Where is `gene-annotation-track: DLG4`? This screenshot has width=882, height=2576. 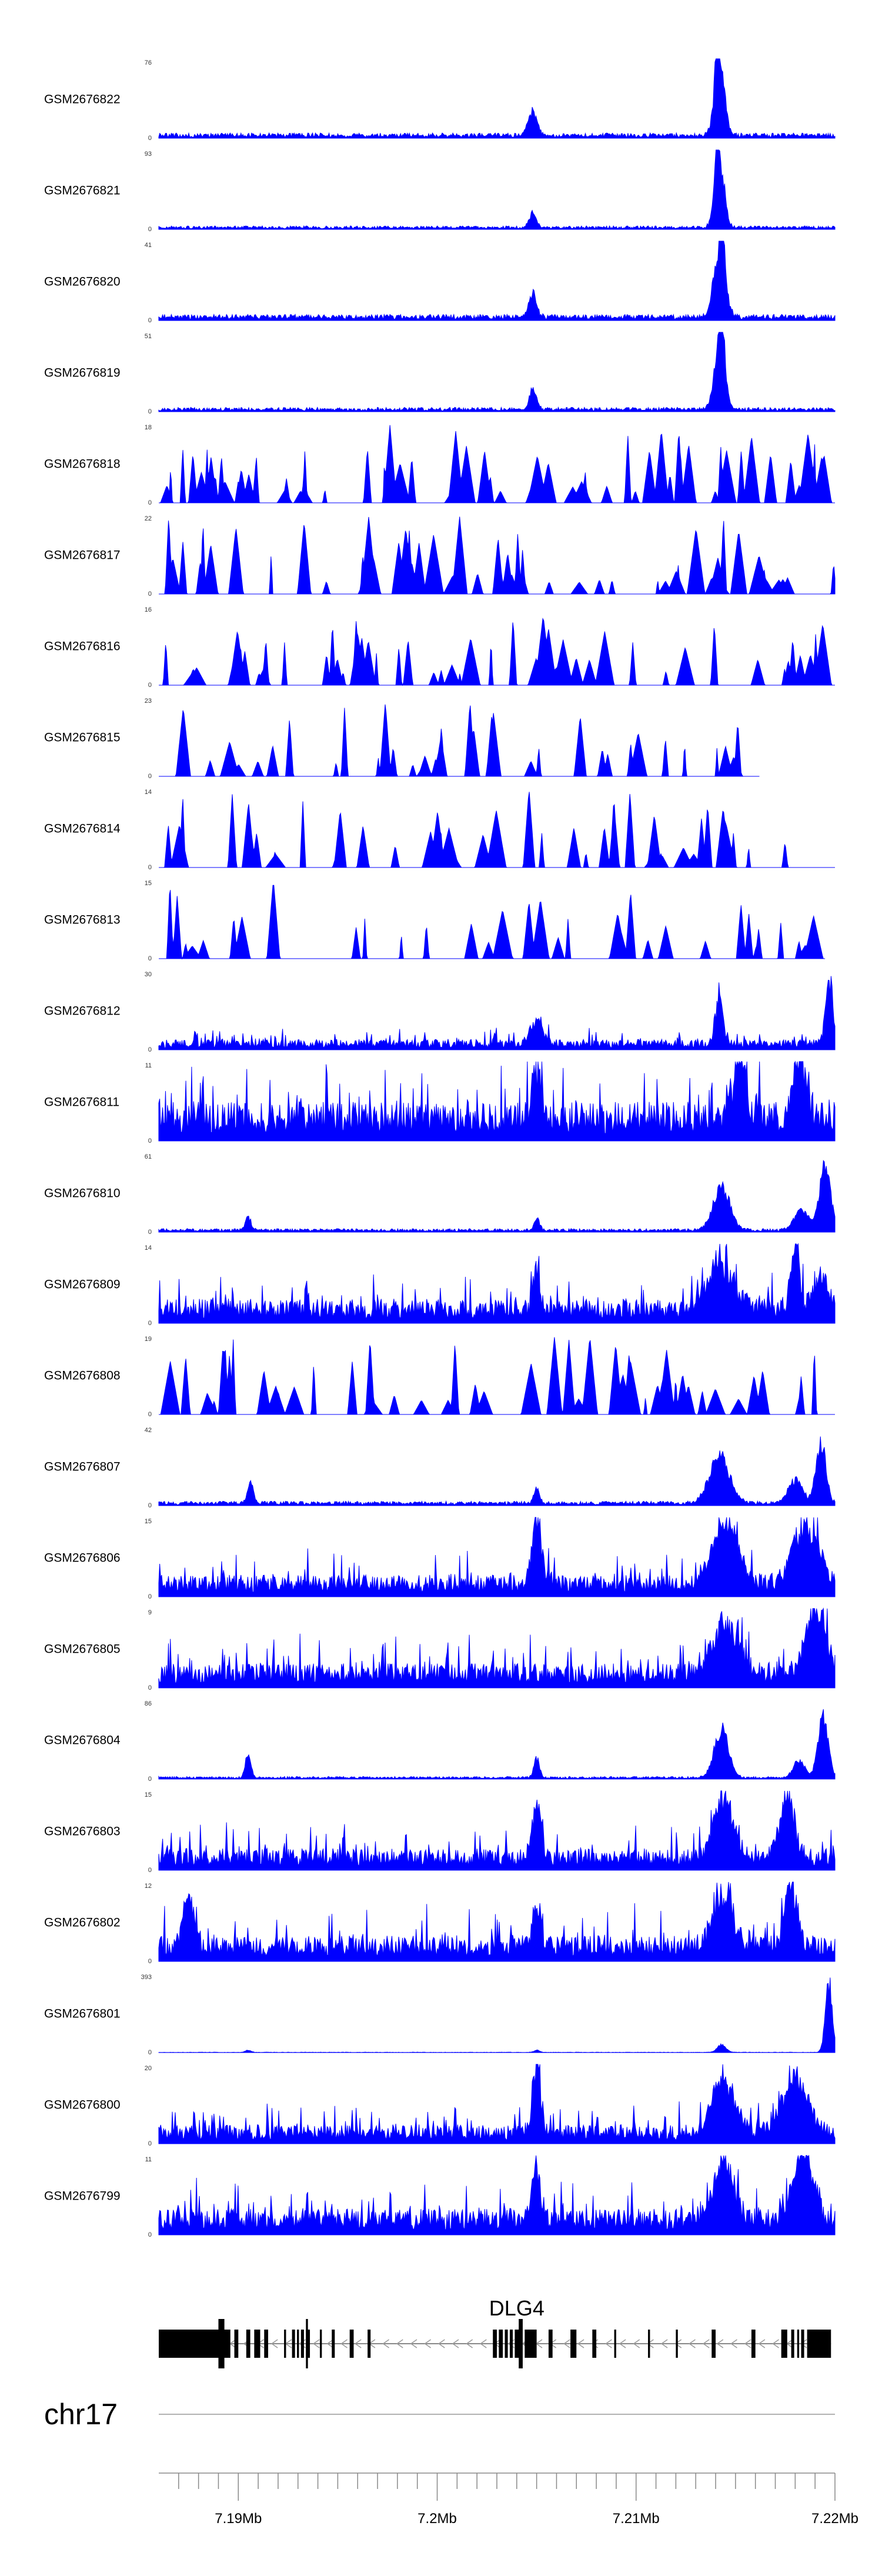
gene-annotation-track: DLG4 is located at coordinates (495, 2332).